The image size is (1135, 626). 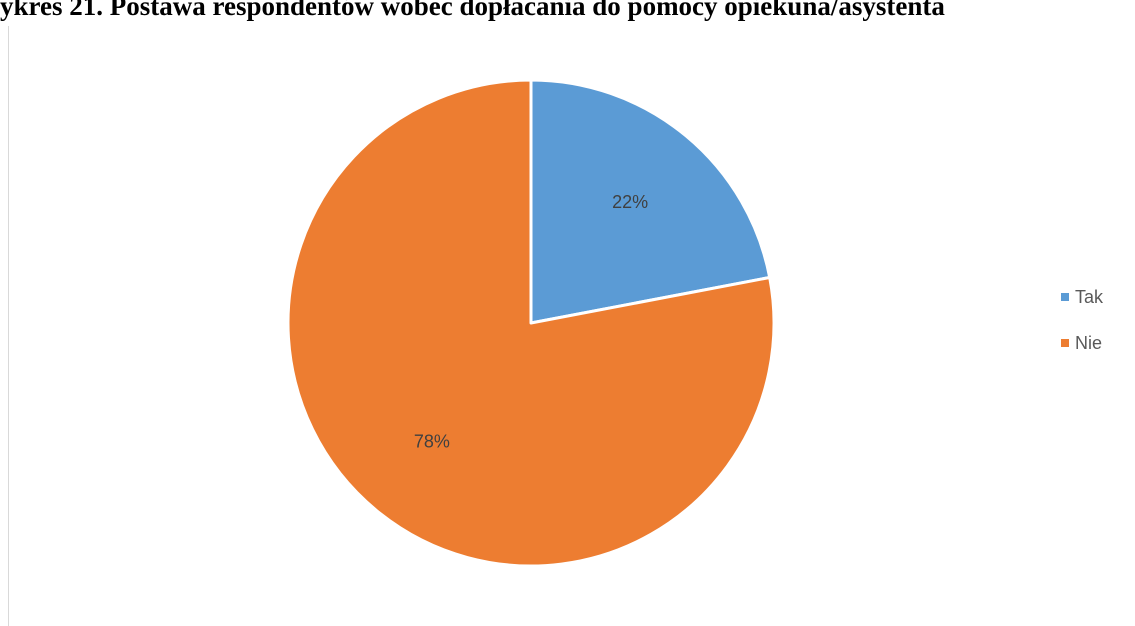 I want to click on chart-legend: Tak Nie, so click(x=1096, y=331).